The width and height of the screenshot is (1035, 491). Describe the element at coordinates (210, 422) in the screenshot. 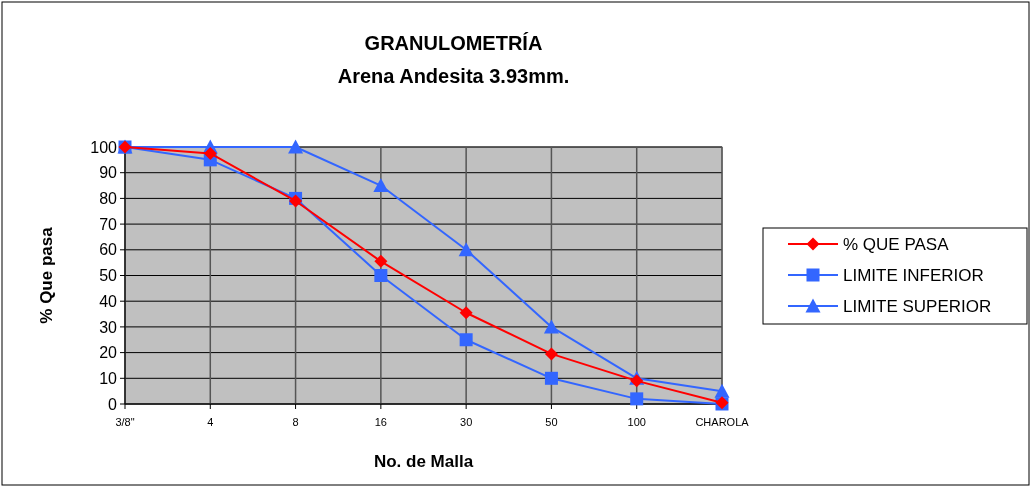

I see `x-tick-label: 4` at that location.